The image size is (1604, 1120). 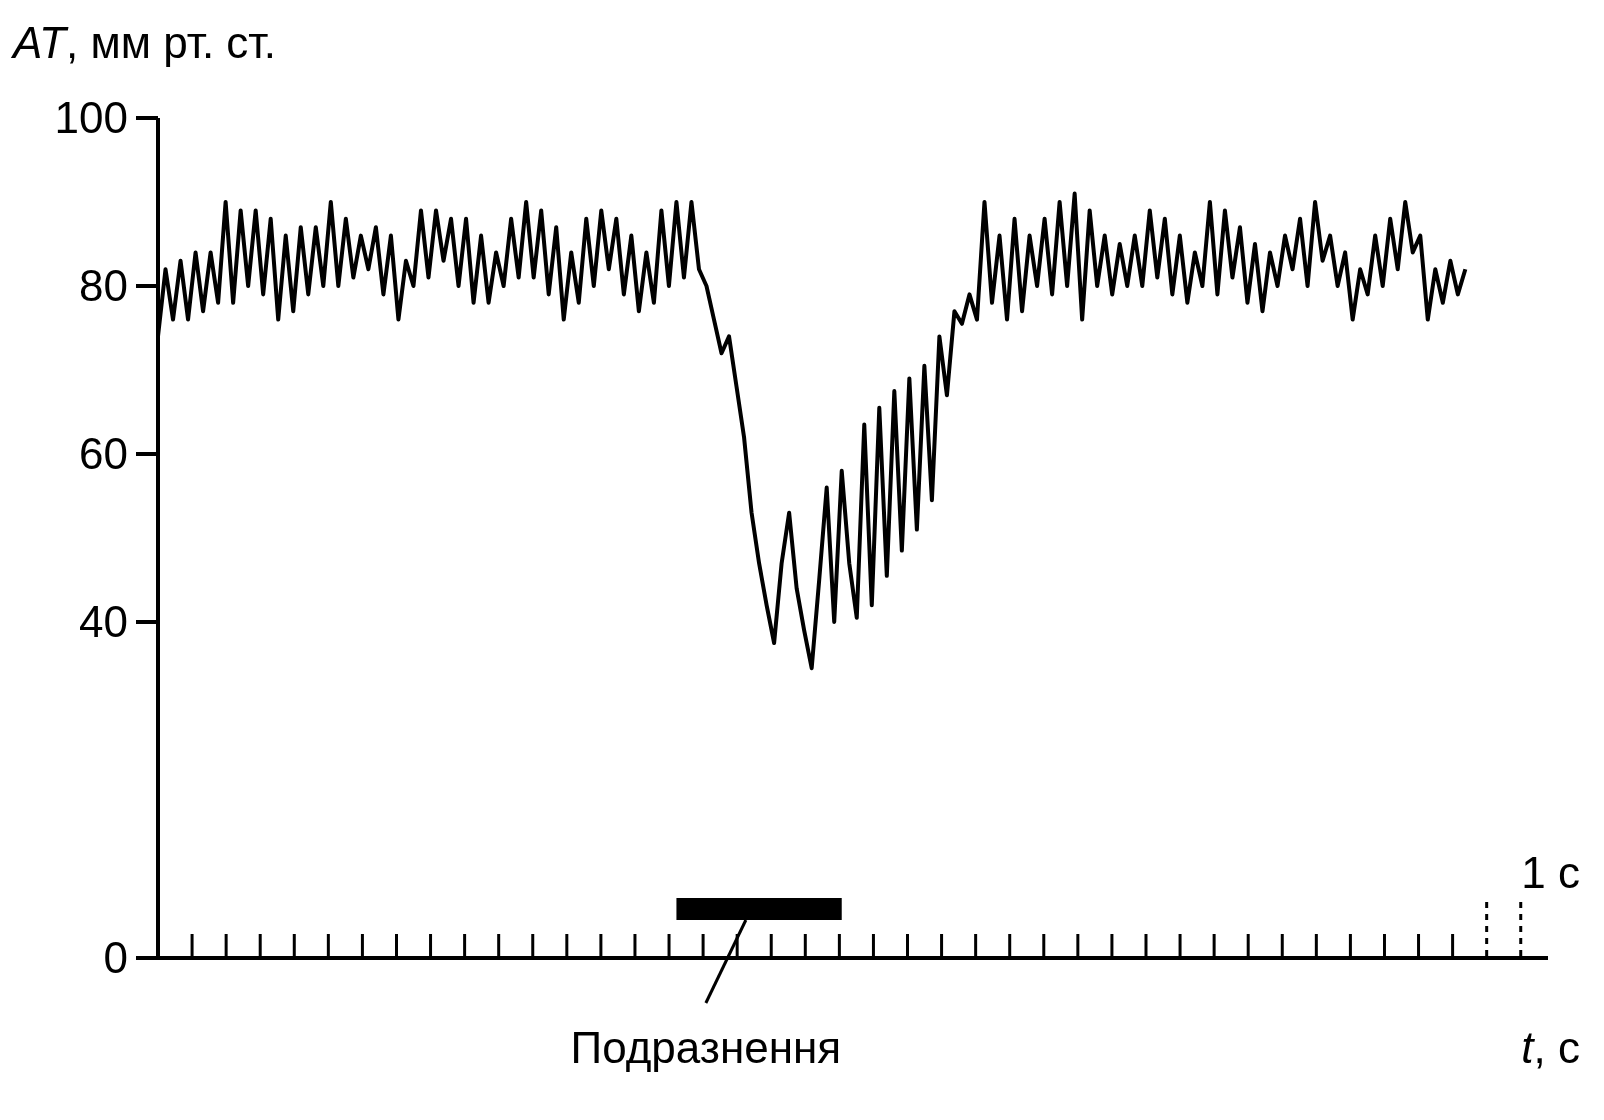 I want to click on y-tick-label: 0, so click(x=115, y=957).